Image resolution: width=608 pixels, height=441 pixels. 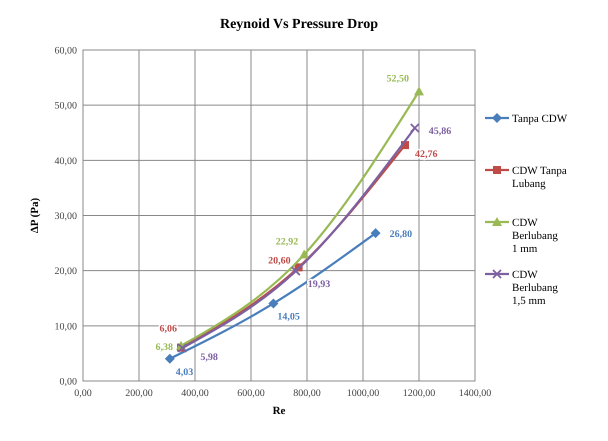 What do you see at coordinates (299, 24) in the screenshot?
I see `chart-title: Reynoid Vs Pressure Drop` at bounding box center [299, 24].